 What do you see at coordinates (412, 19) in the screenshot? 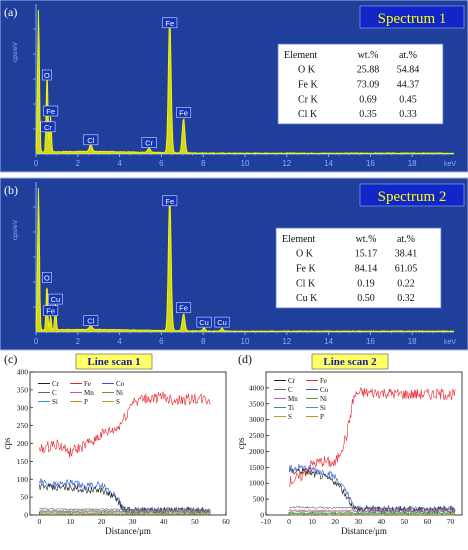
I see `eds-title: Spectrum 1` at bounding box center [412, 19].